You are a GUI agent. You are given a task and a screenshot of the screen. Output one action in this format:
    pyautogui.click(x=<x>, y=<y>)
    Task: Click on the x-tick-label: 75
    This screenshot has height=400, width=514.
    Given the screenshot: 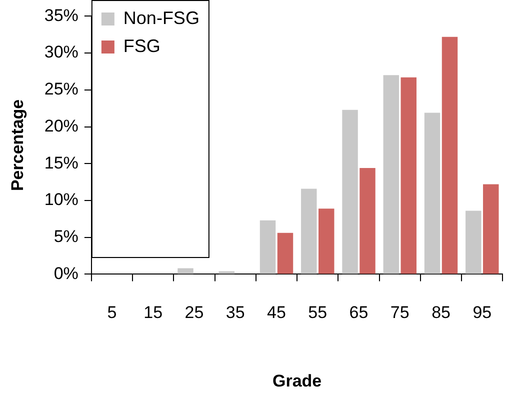 What is the action you would take?
    pyautogui.click(x=400, y=312)
    